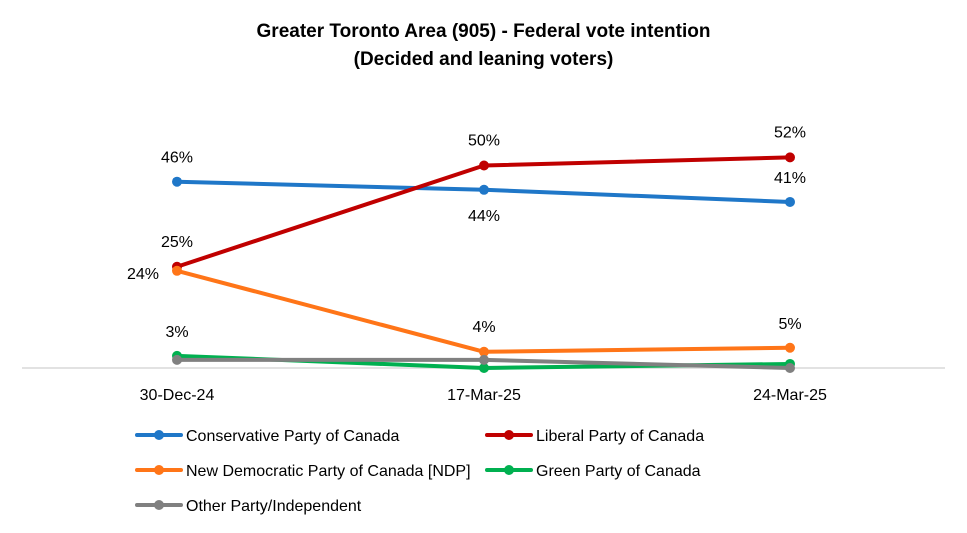 The width and height of the screenshot is (967, 533). What do you see at coordinates (620, 436) in the screenshot?
I see `legend-label-liberal: Liberal Party of Canada` at bounding box center [620, 436].